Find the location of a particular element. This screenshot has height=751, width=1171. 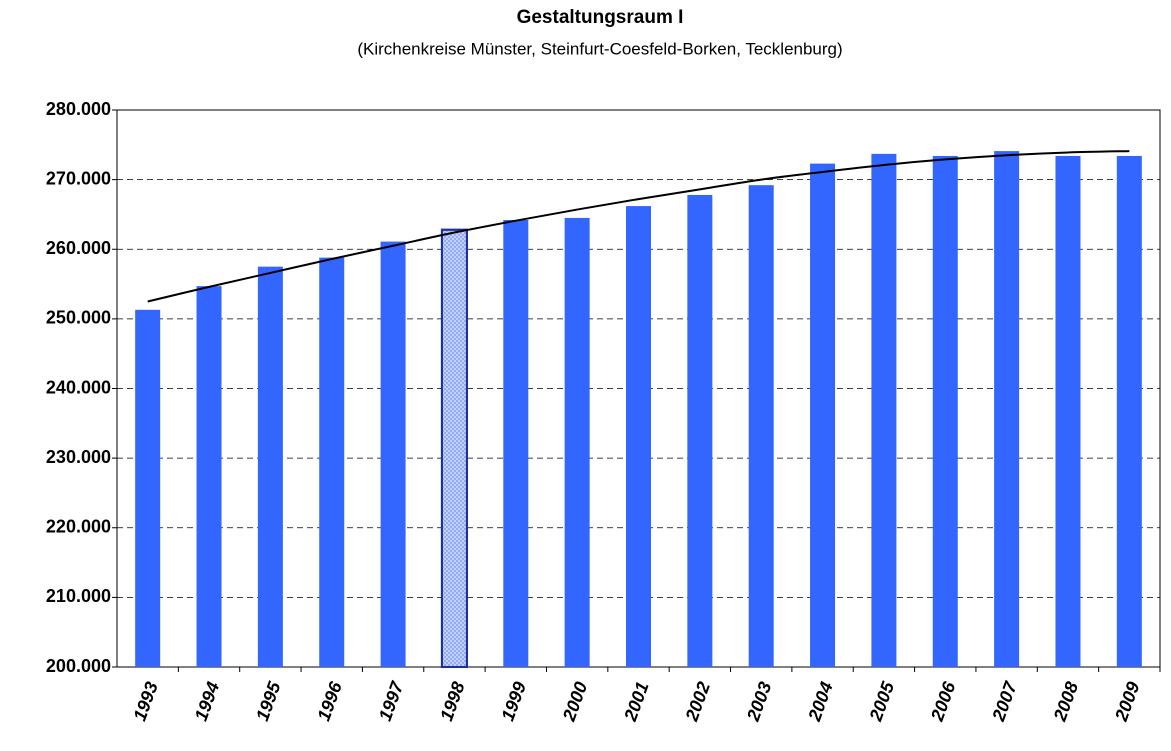

y-tick-label: 280.000 is located at coordinates (78, 109).